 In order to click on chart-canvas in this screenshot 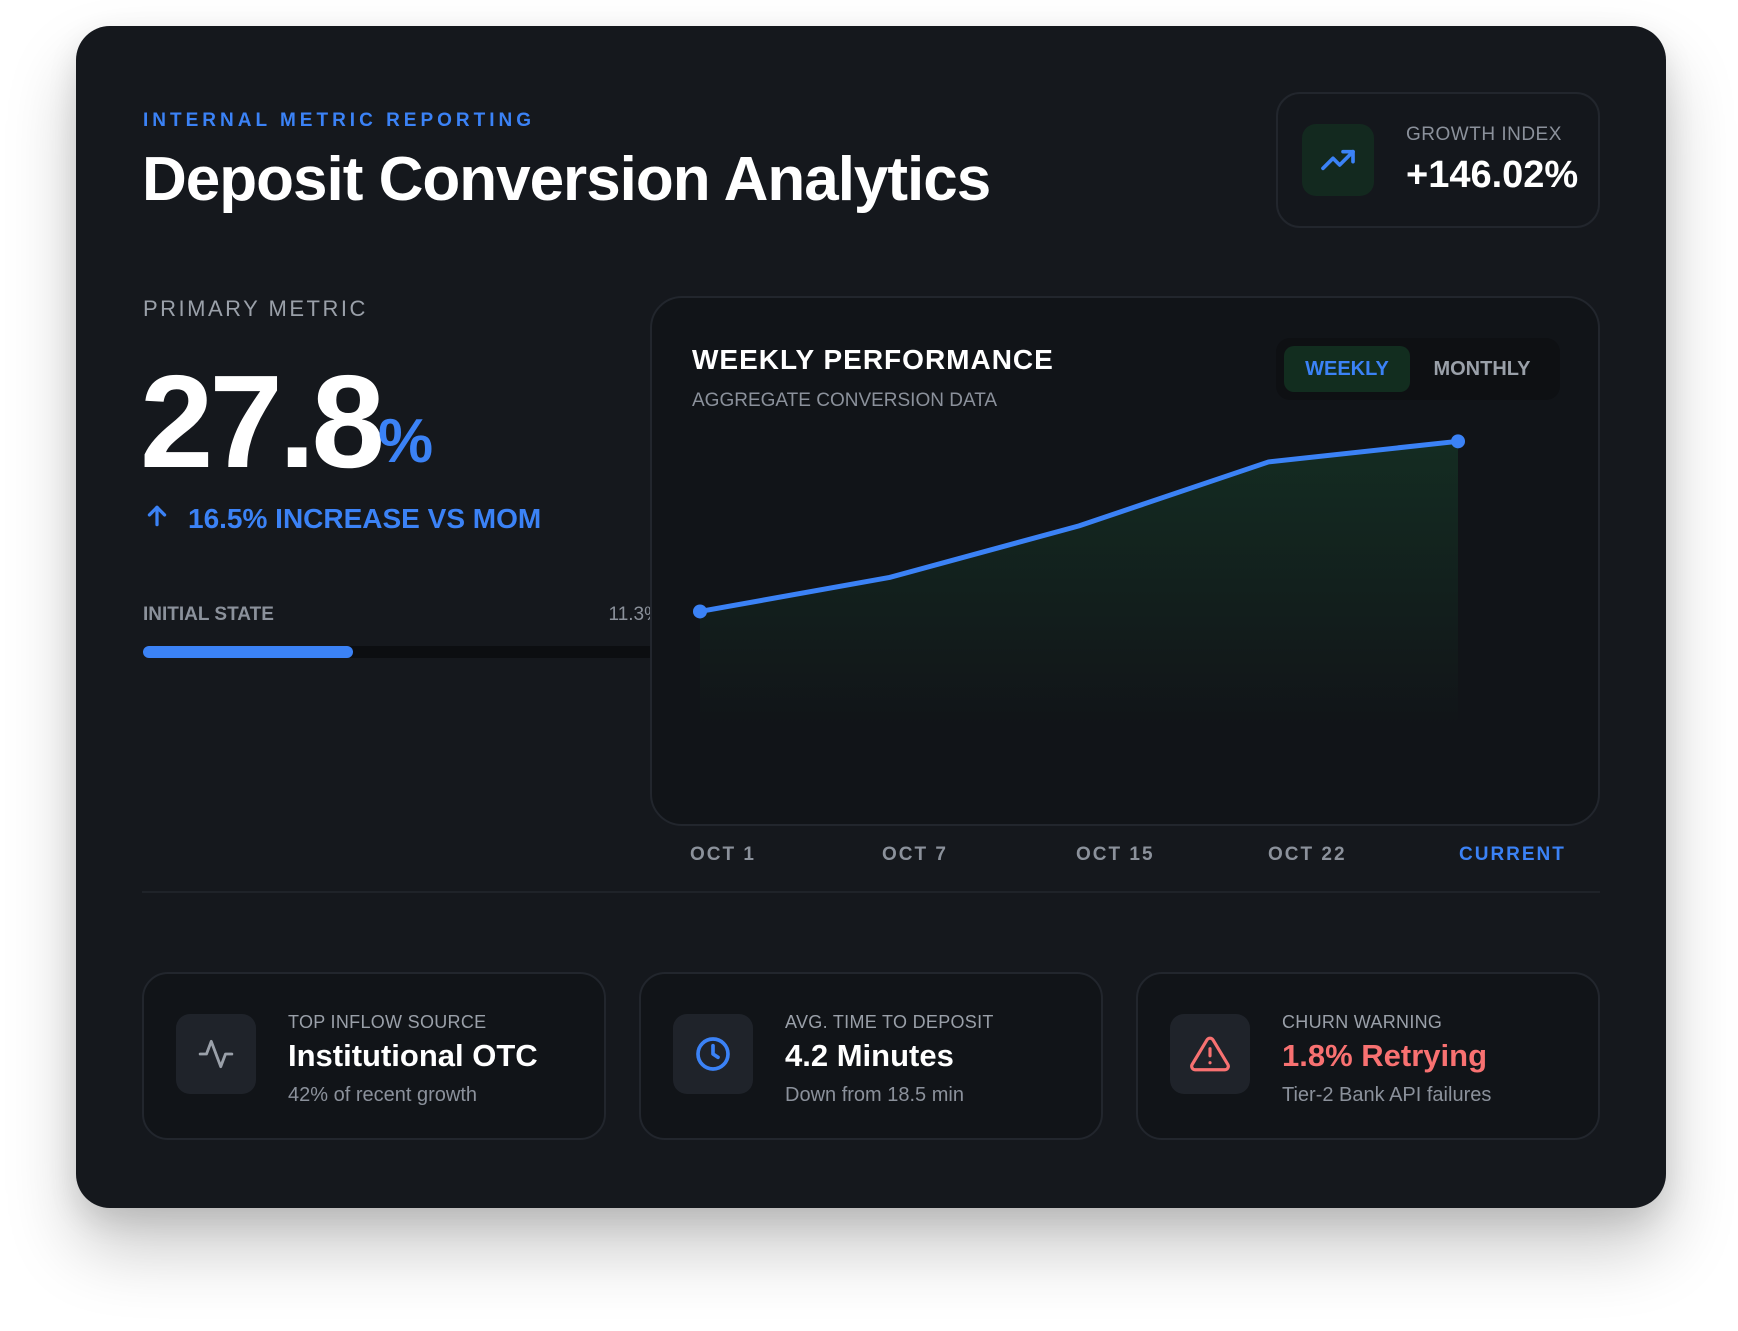, I will do `click(1079, 581)`.